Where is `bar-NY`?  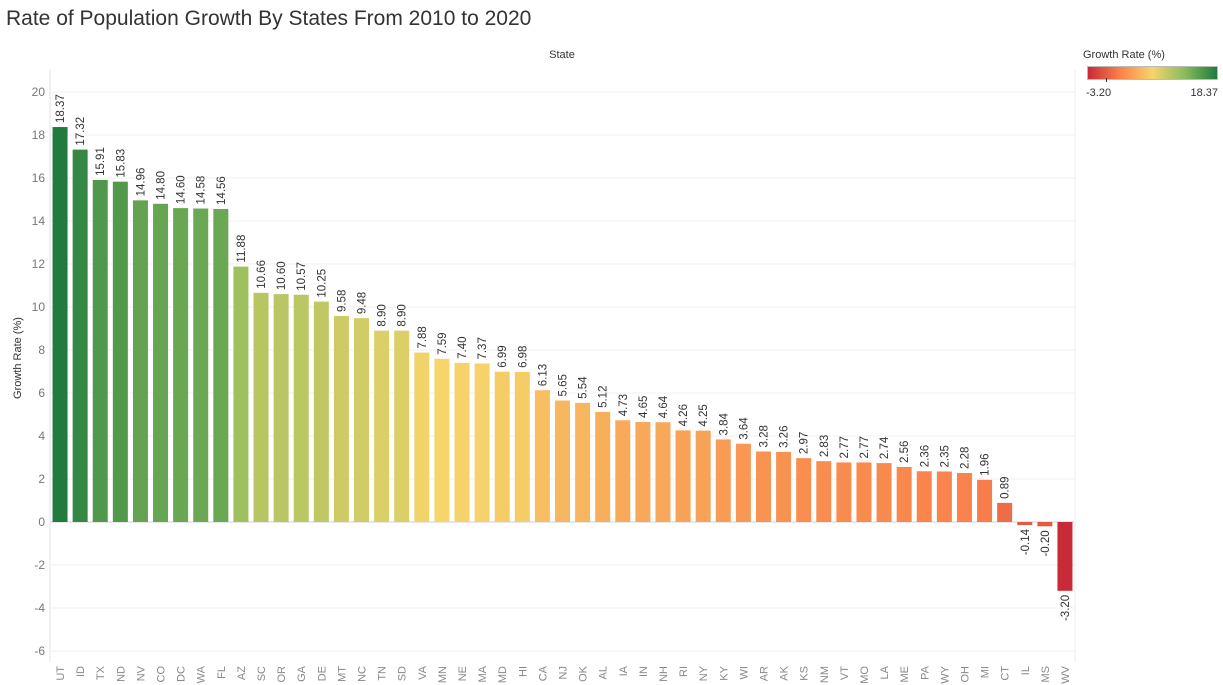
bar-NY is located at coordinates (703, 476).